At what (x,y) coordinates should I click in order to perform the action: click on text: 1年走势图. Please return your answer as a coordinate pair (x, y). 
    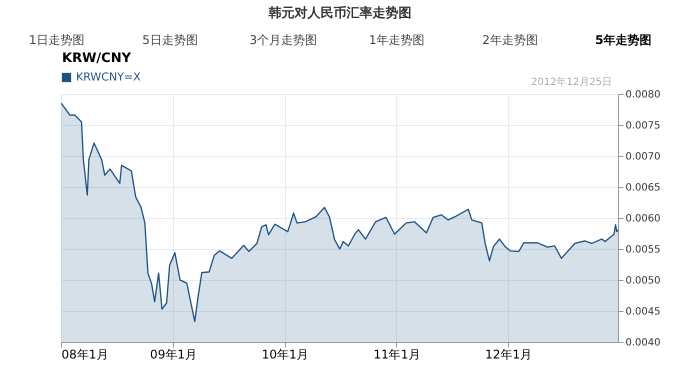
    Looking at the image, I should click on (396, 40).